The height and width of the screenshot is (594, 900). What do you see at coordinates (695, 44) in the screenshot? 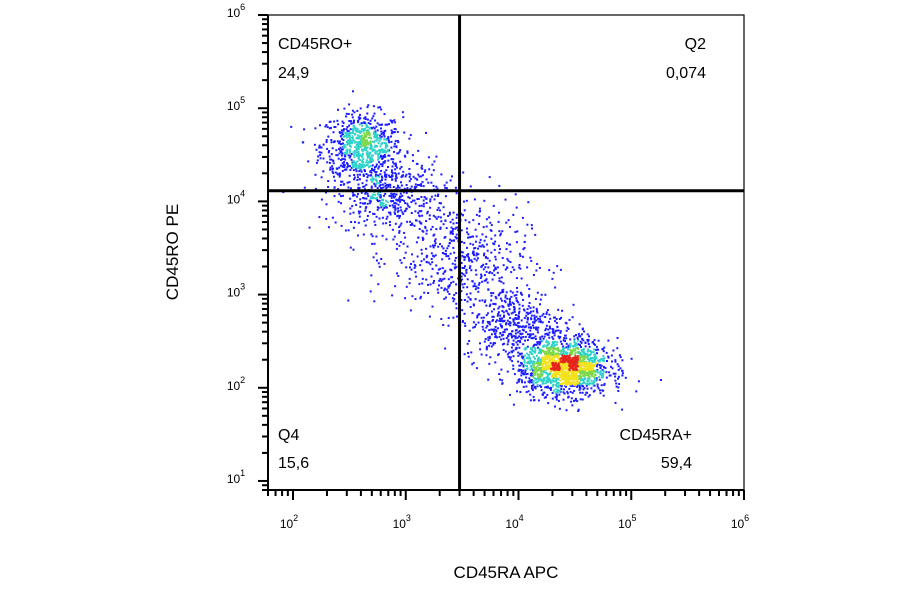
I see `quadrant-name: Q2` at bounding box center [695, 44].